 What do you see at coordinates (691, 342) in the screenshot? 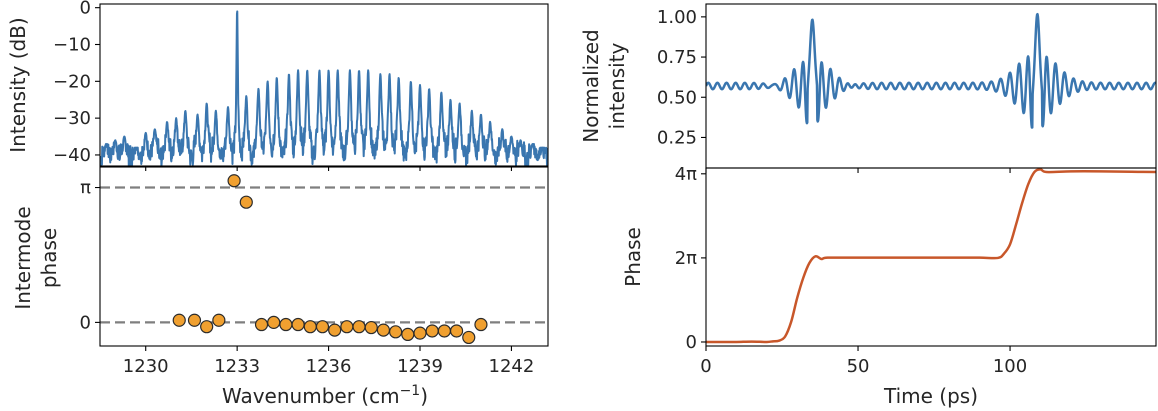
I see `phase-ytick-label: 0` at bounding box center [691, 342].